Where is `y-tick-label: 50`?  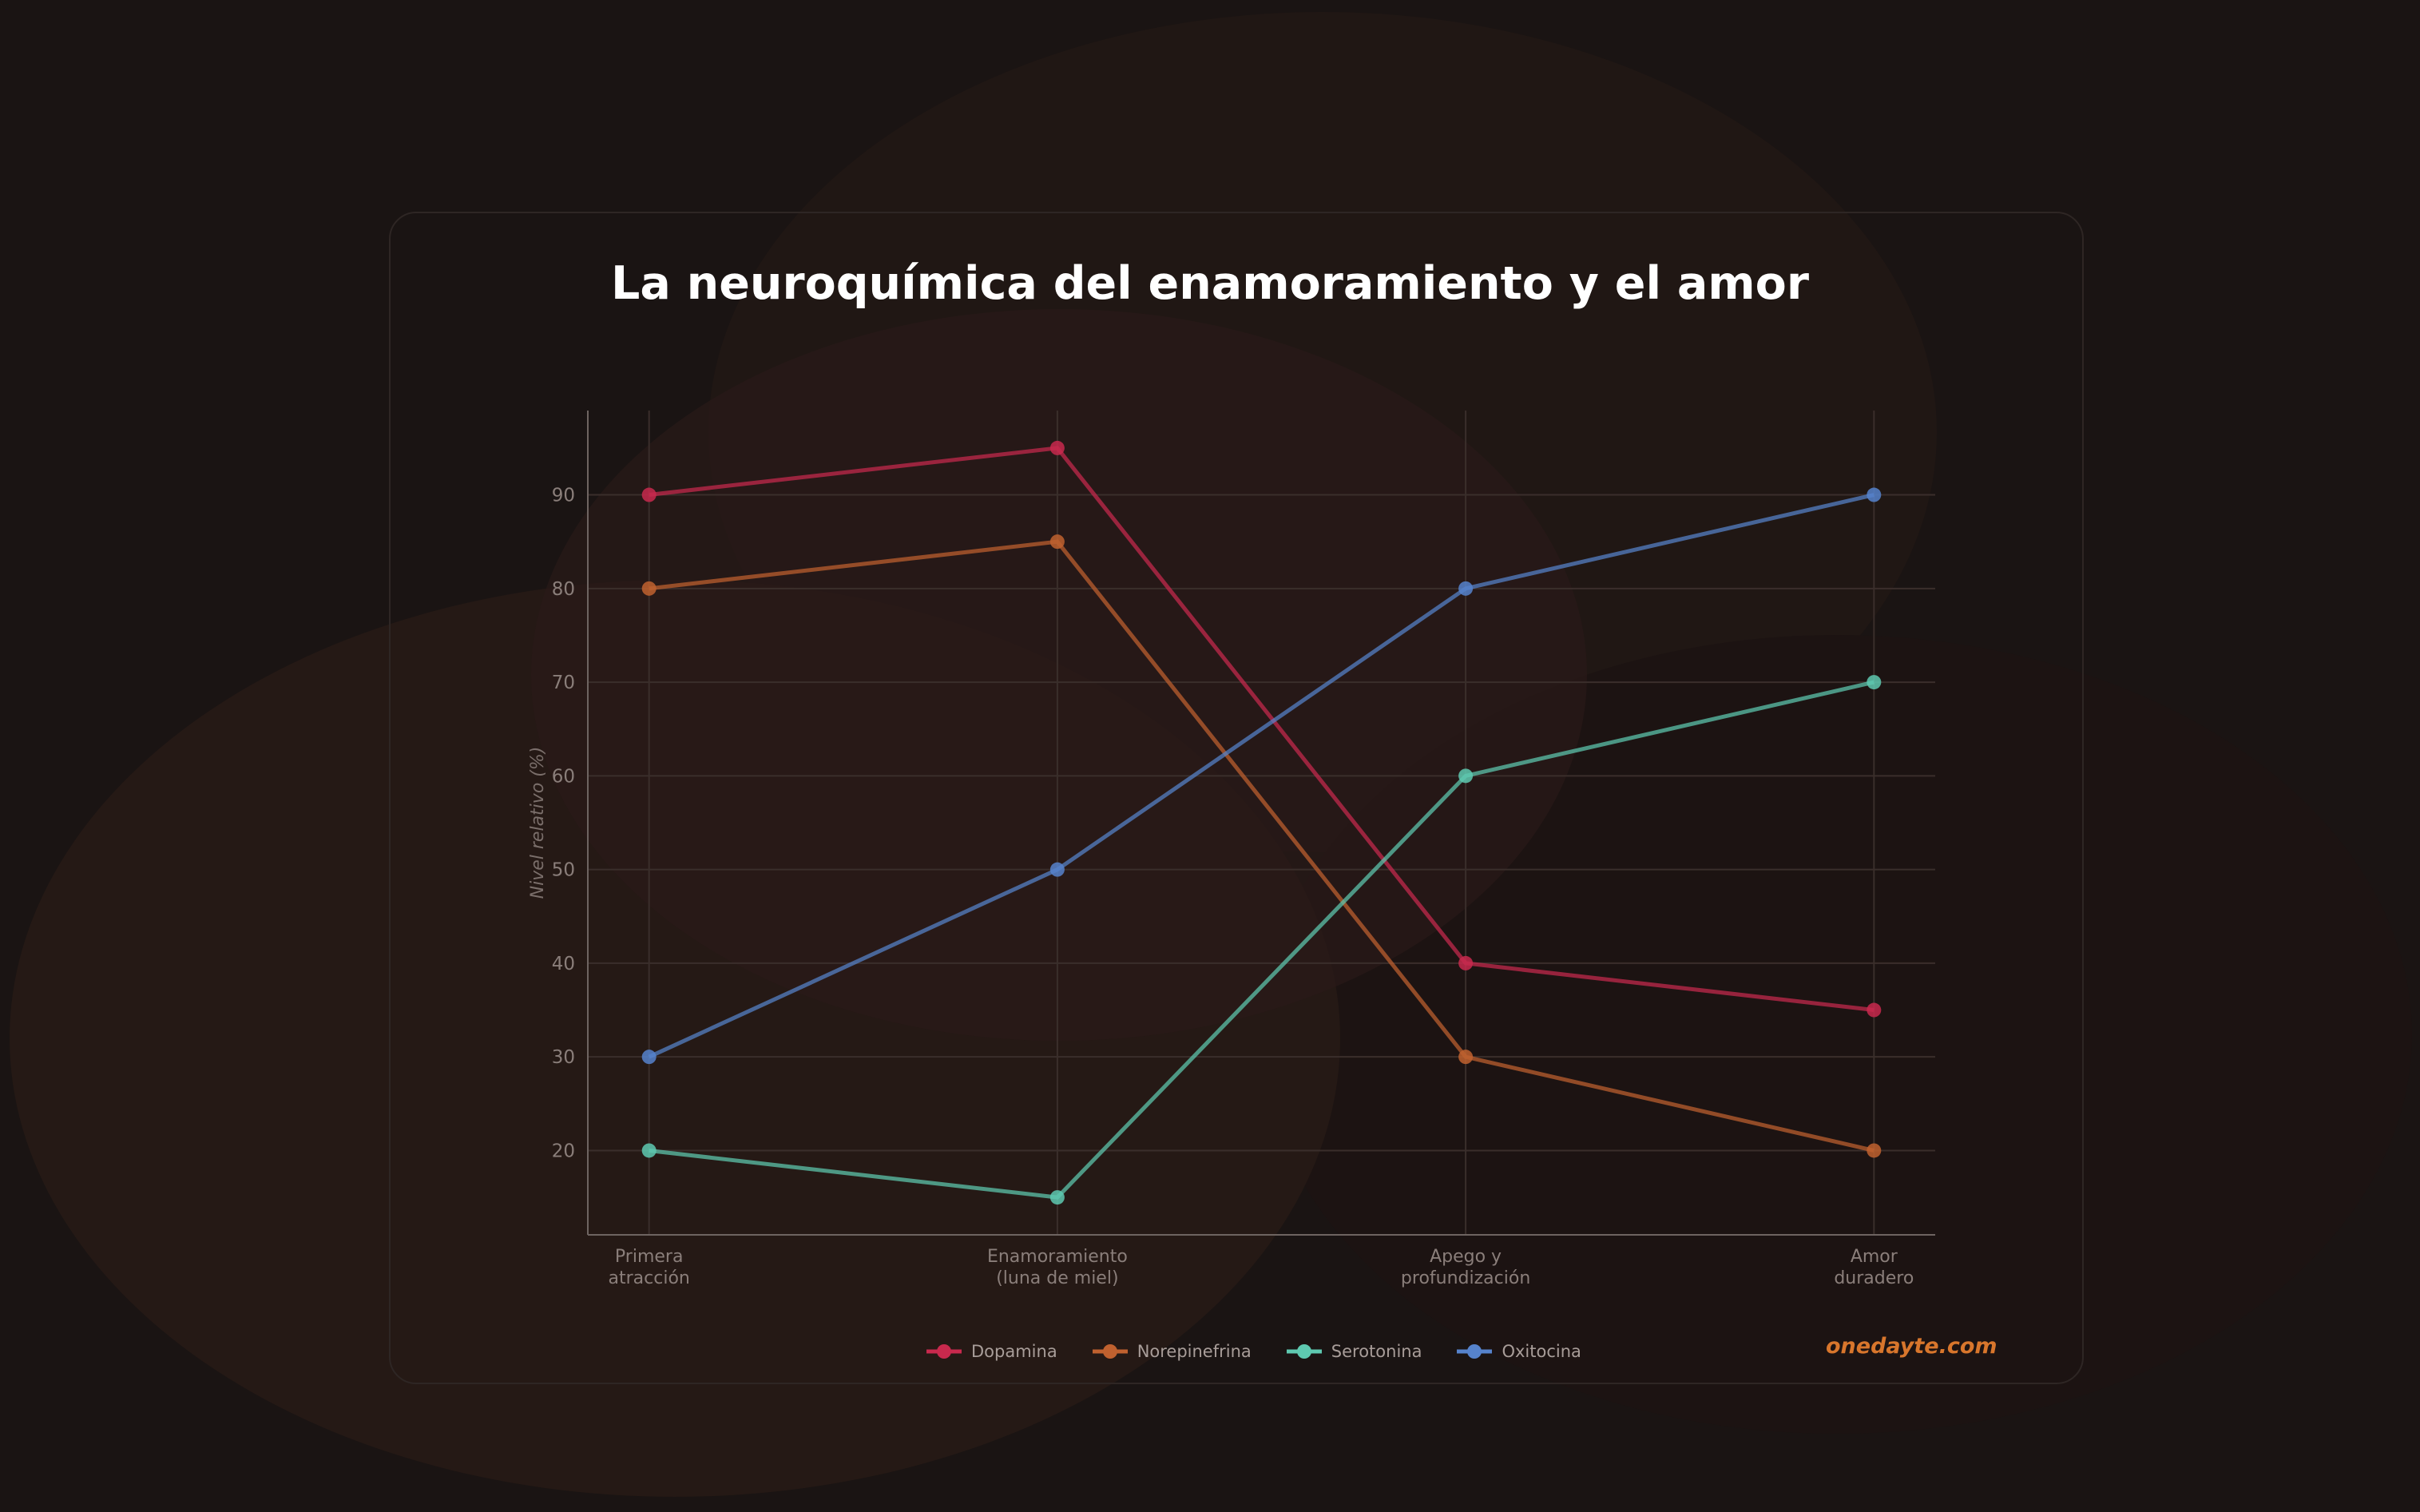
y-tick-label: 50 is located at coordinates (563, 870).